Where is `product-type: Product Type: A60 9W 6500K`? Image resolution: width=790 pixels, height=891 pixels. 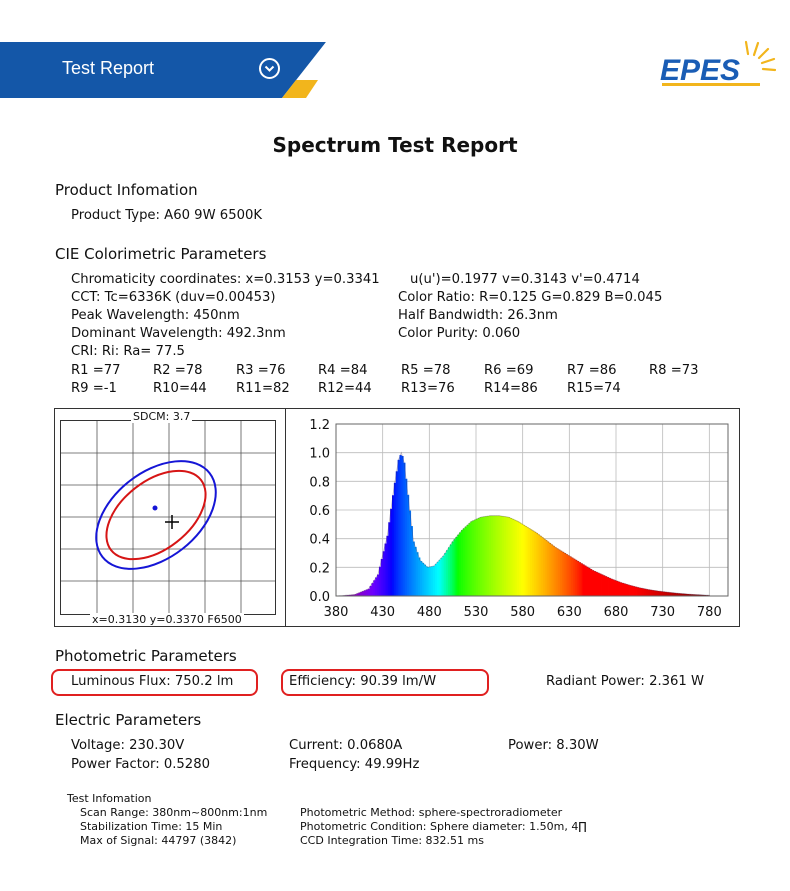 product-type: Product Type: A60 9W 6500K is located at coordinates (167, 215).